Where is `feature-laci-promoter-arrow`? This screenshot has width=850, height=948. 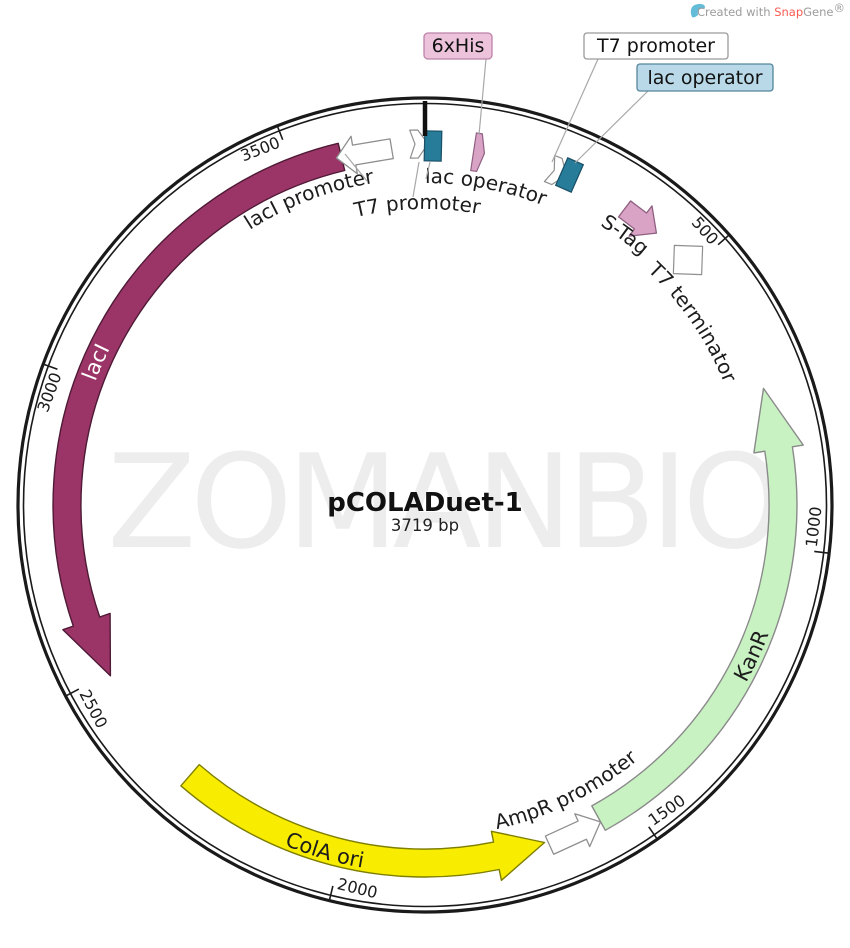 feature-laci-promoter-arrow is located at coordinates (364, 155).